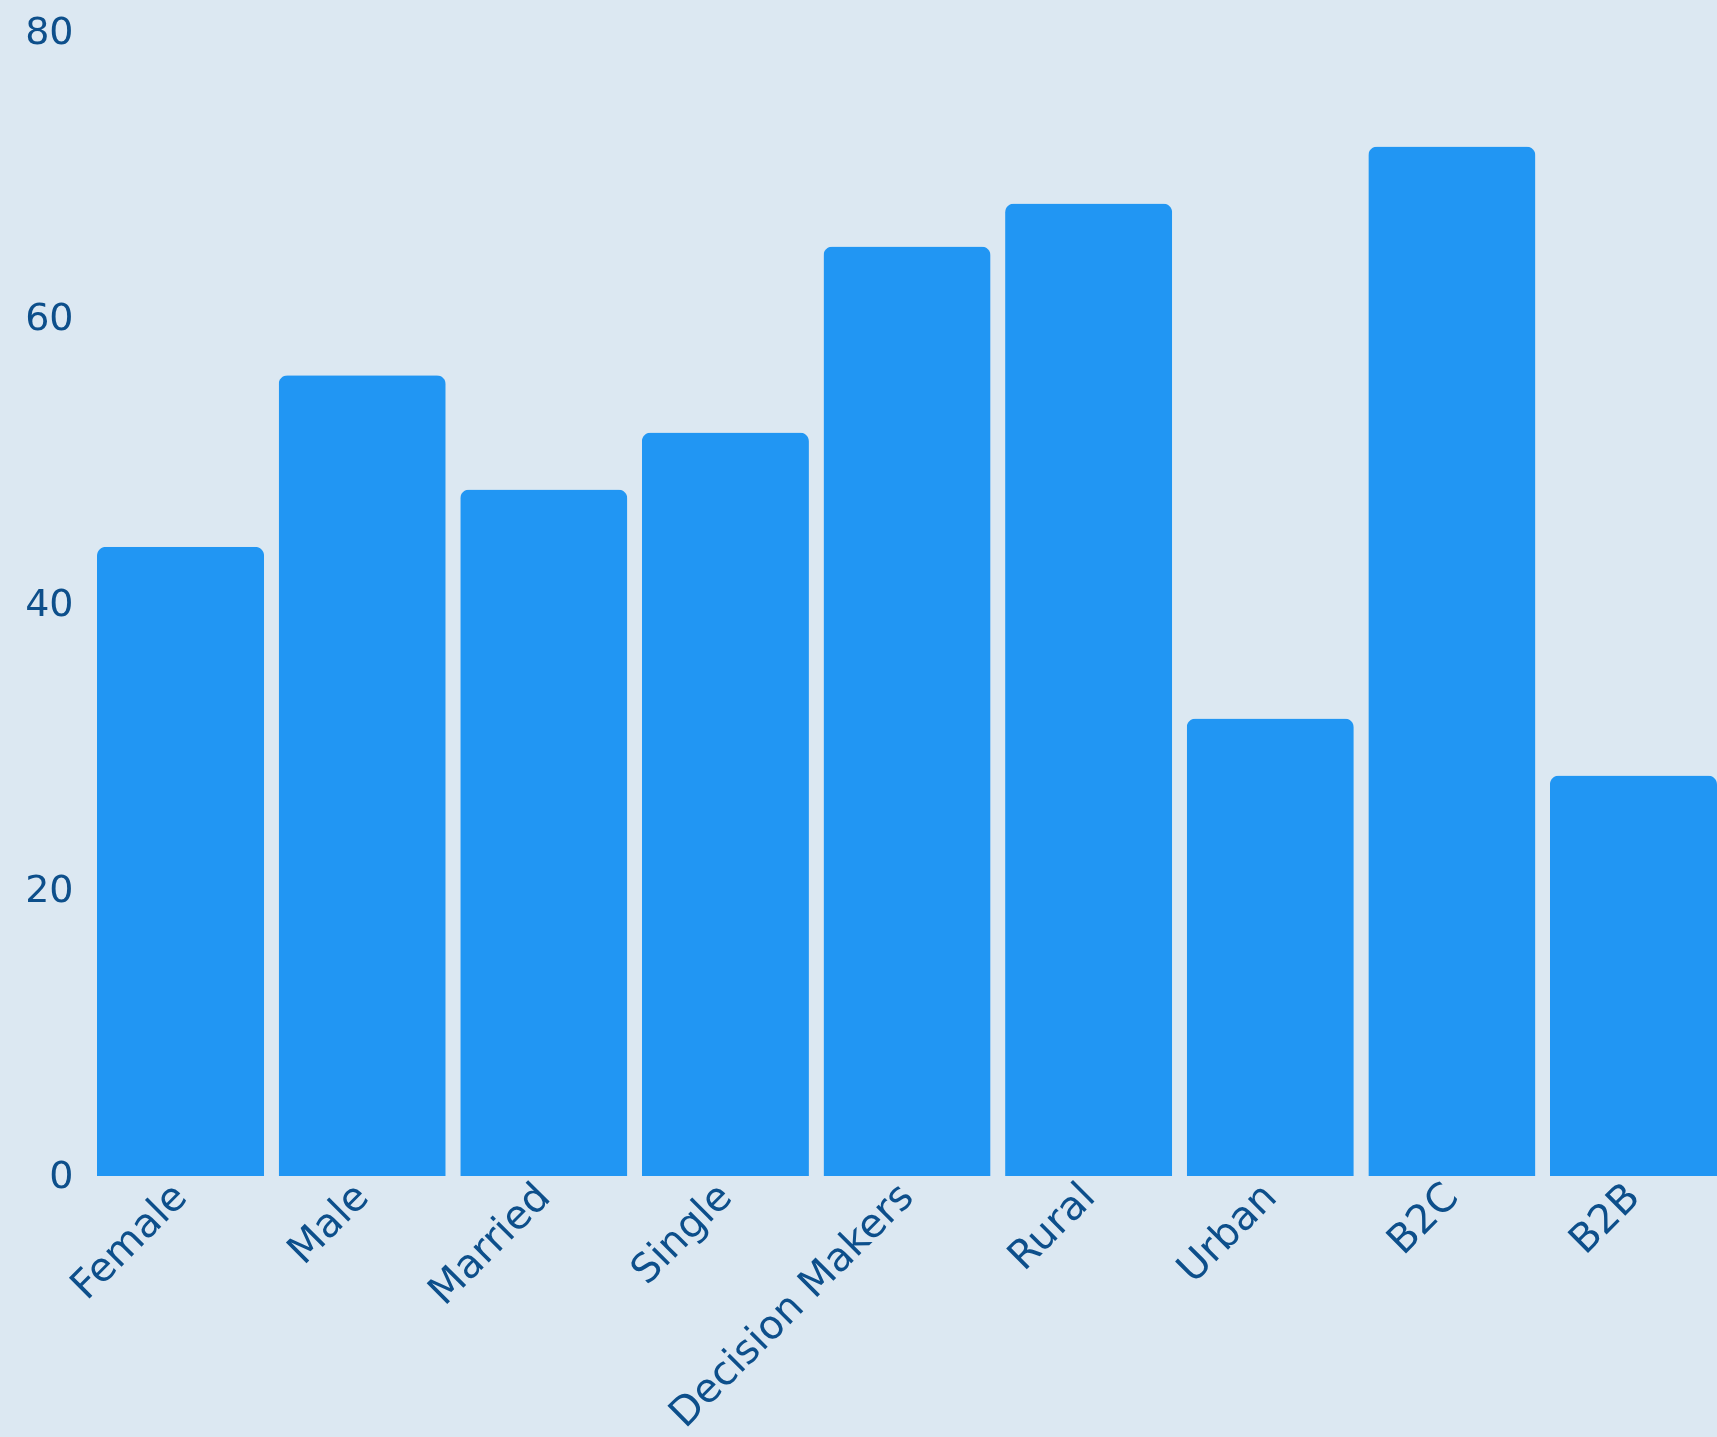 The height and width of the screenshot is (1437, 1717). I want to click on y-tick-label: 80, so click(49, 30).